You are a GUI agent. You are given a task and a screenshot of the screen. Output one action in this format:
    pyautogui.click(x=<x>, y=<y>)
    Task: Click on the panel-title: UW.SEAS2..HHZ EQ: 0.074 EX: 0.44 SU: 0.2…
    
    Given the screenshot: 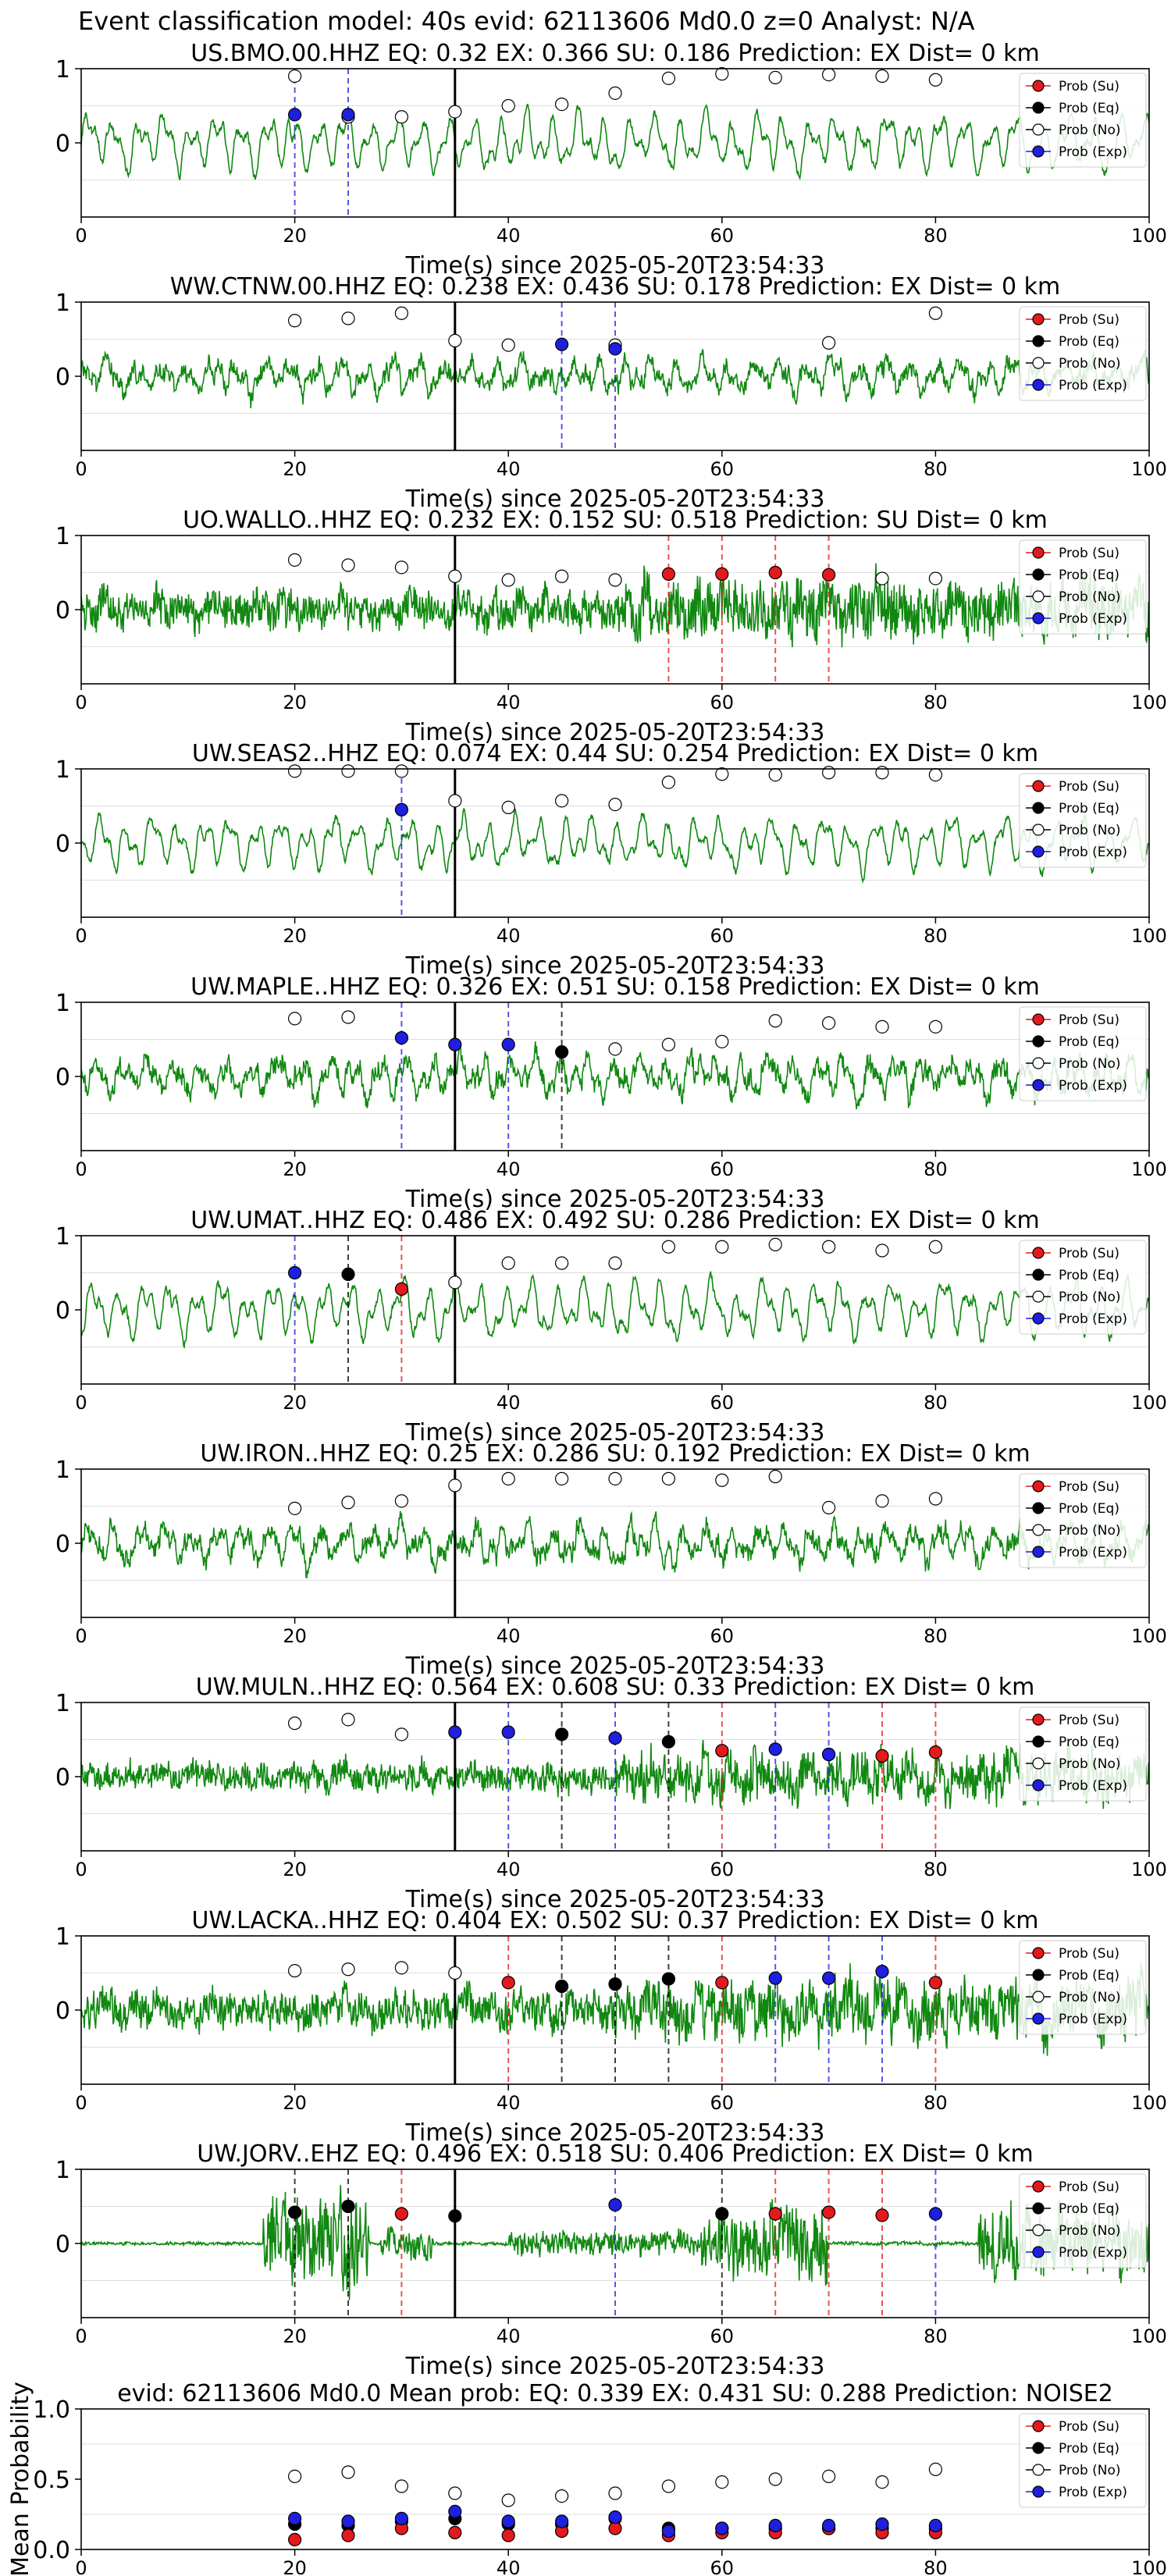 What is the action you would take?
    pyautogui.click(x=615, y=753)
    